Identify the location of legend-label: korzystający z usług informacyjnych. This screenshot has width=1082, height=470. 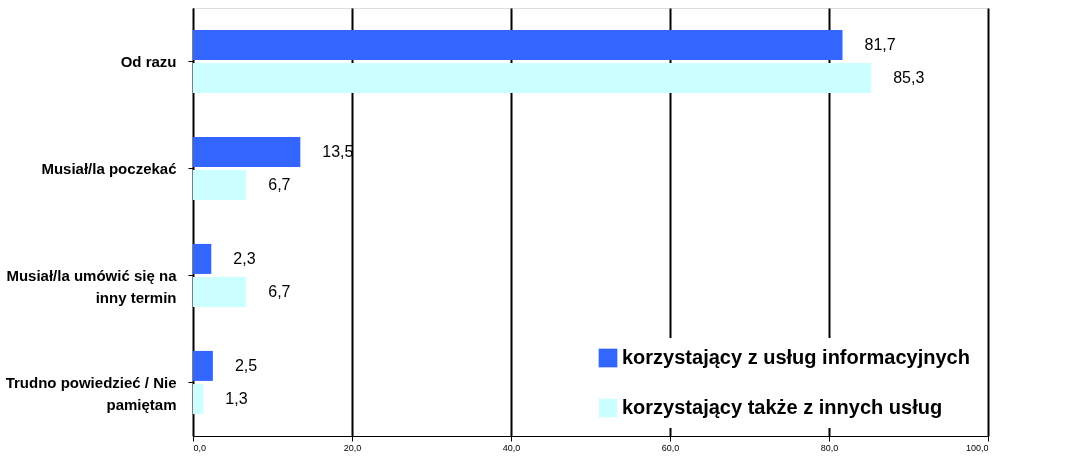
(796, 357).